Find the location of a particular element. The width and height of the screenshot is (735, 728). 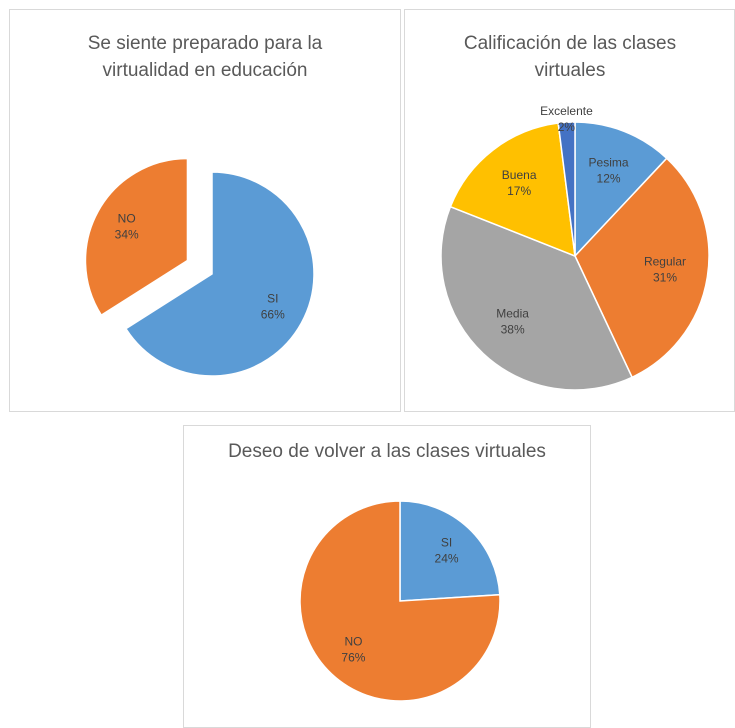

slice-value-label: 24% is located at coordinates (447, 559).